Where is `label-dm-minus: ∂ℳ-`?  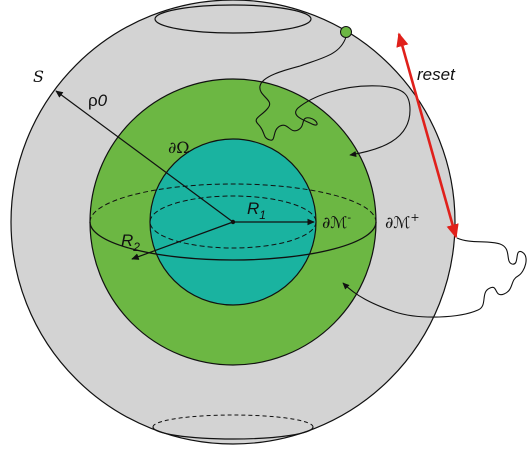 label-dm-minus: ∂ℳ- is located at coordinates (336, 221).